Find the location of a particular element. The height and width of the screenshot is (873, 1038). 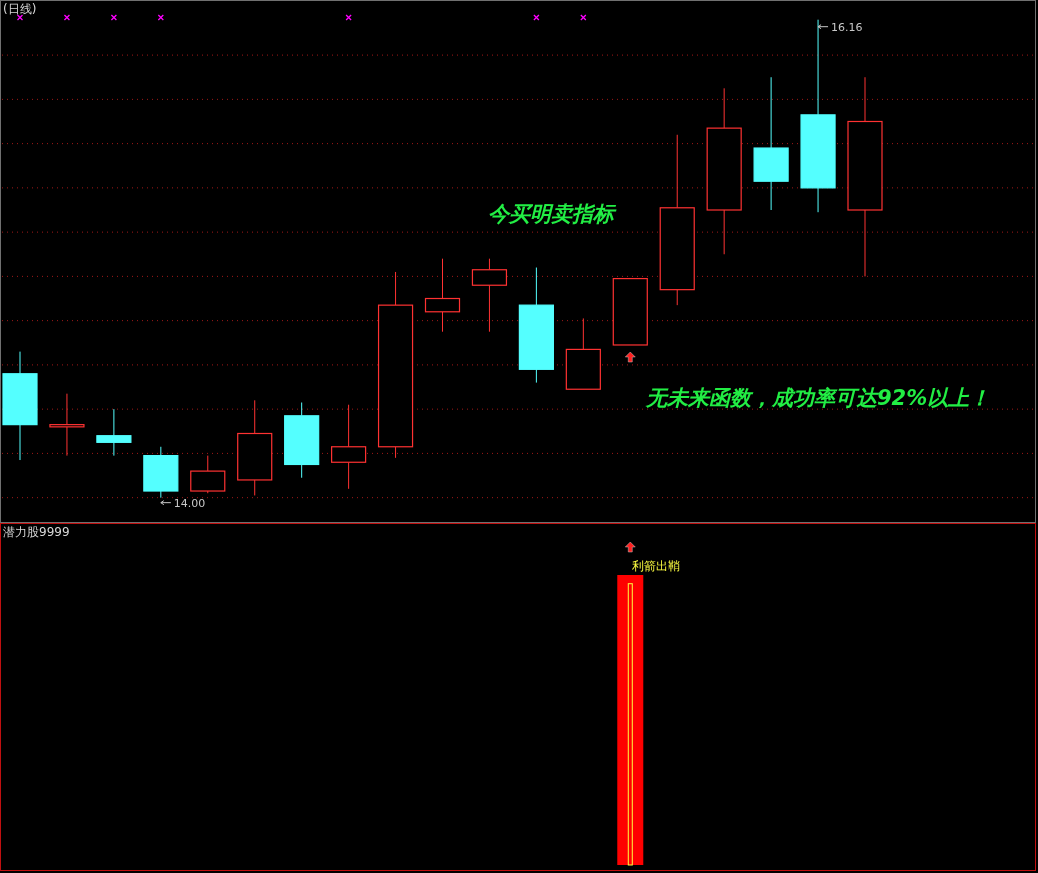

chart-title: 潜力股9999 is located at coordinates (36, 532).